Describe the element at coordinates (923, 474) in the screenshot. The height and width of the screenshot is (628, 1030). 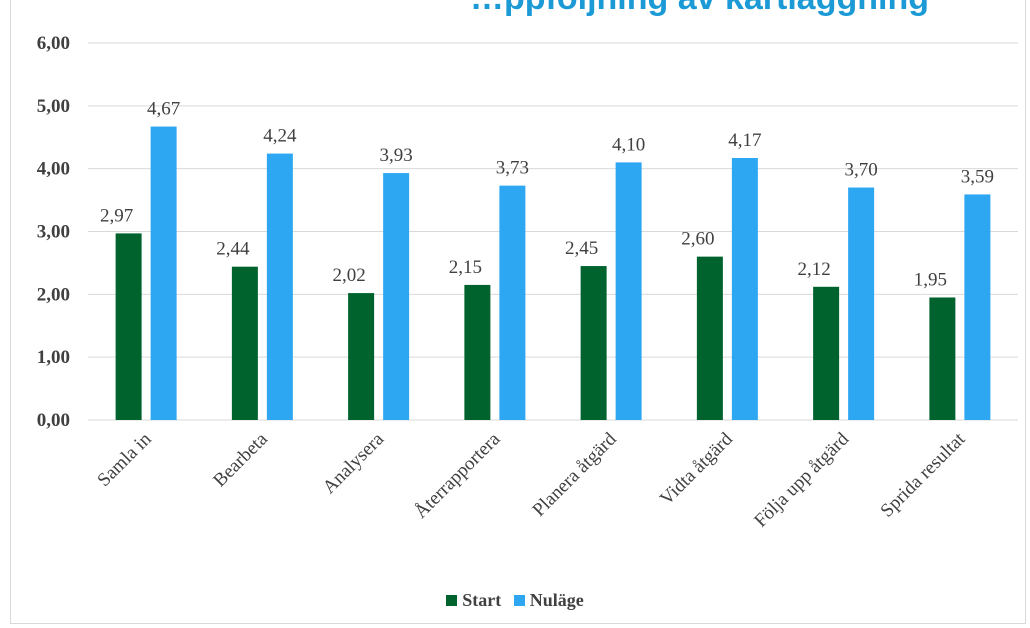
I see `category-label: Sprida resultat` at that location.